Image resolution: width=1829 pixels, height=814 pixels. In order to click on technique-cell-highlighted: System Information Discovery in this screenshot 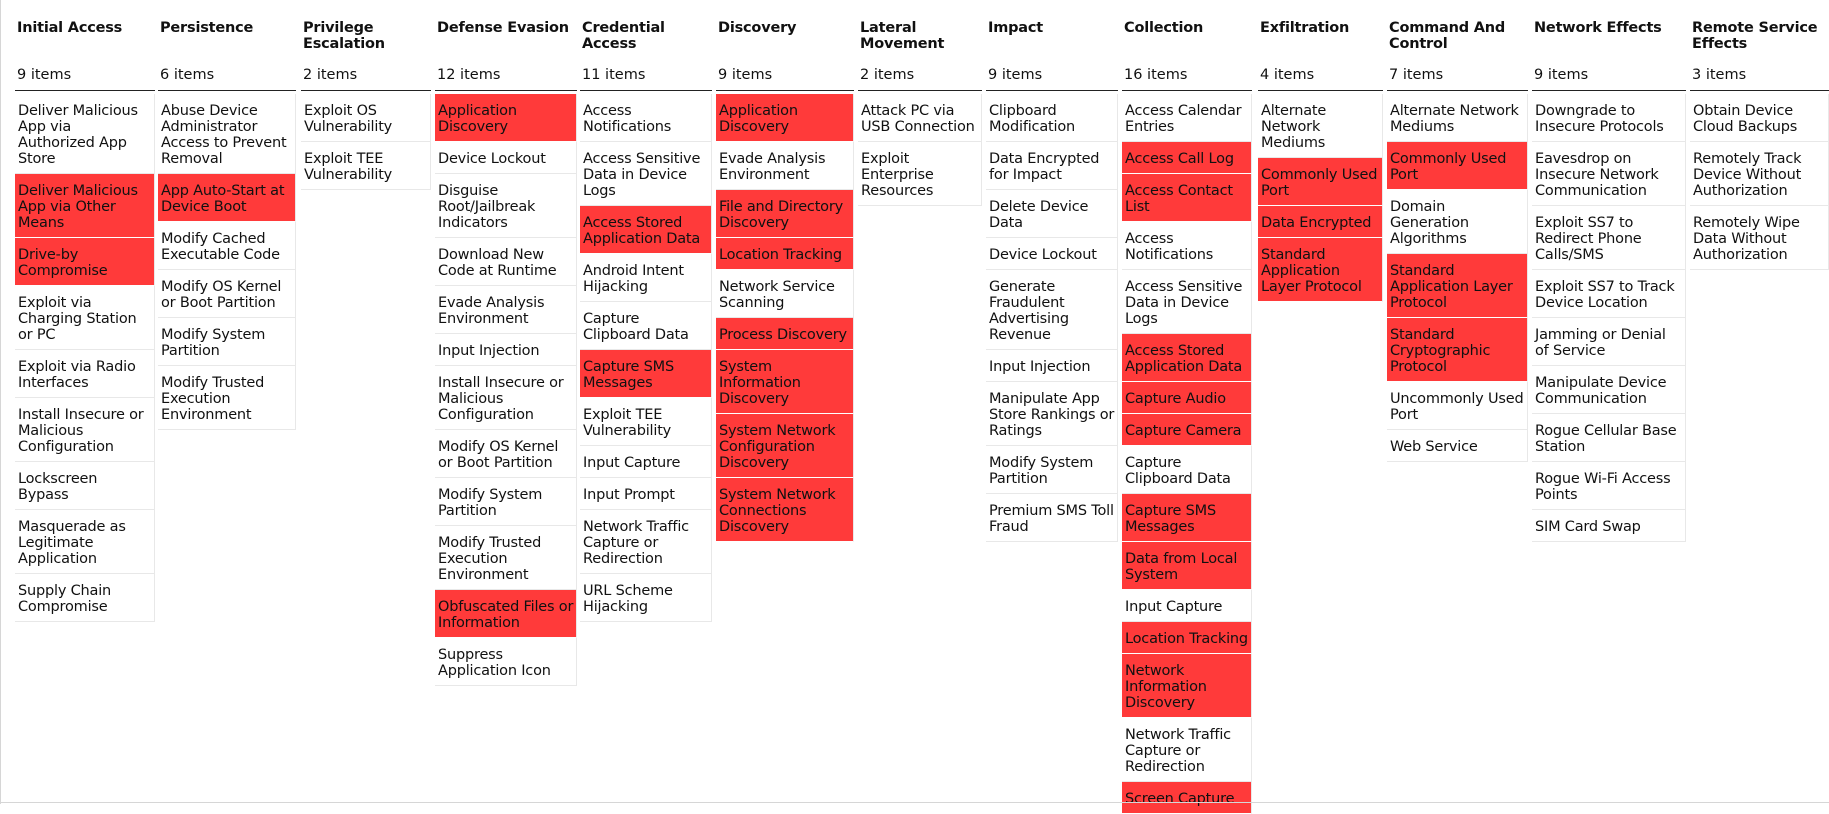, I will do `click(785, 382)`.